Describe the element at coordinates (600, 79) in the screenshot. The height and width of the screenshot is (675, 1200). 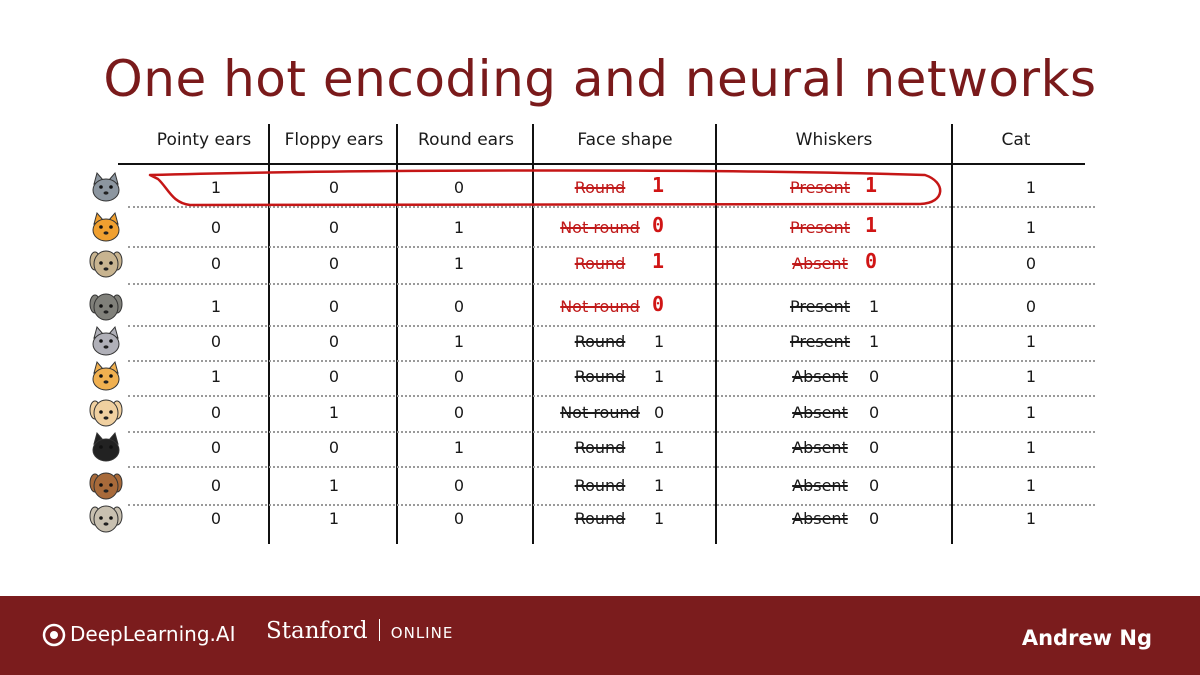
I see `slide-title: One hot encoding and neural networks` at that location.